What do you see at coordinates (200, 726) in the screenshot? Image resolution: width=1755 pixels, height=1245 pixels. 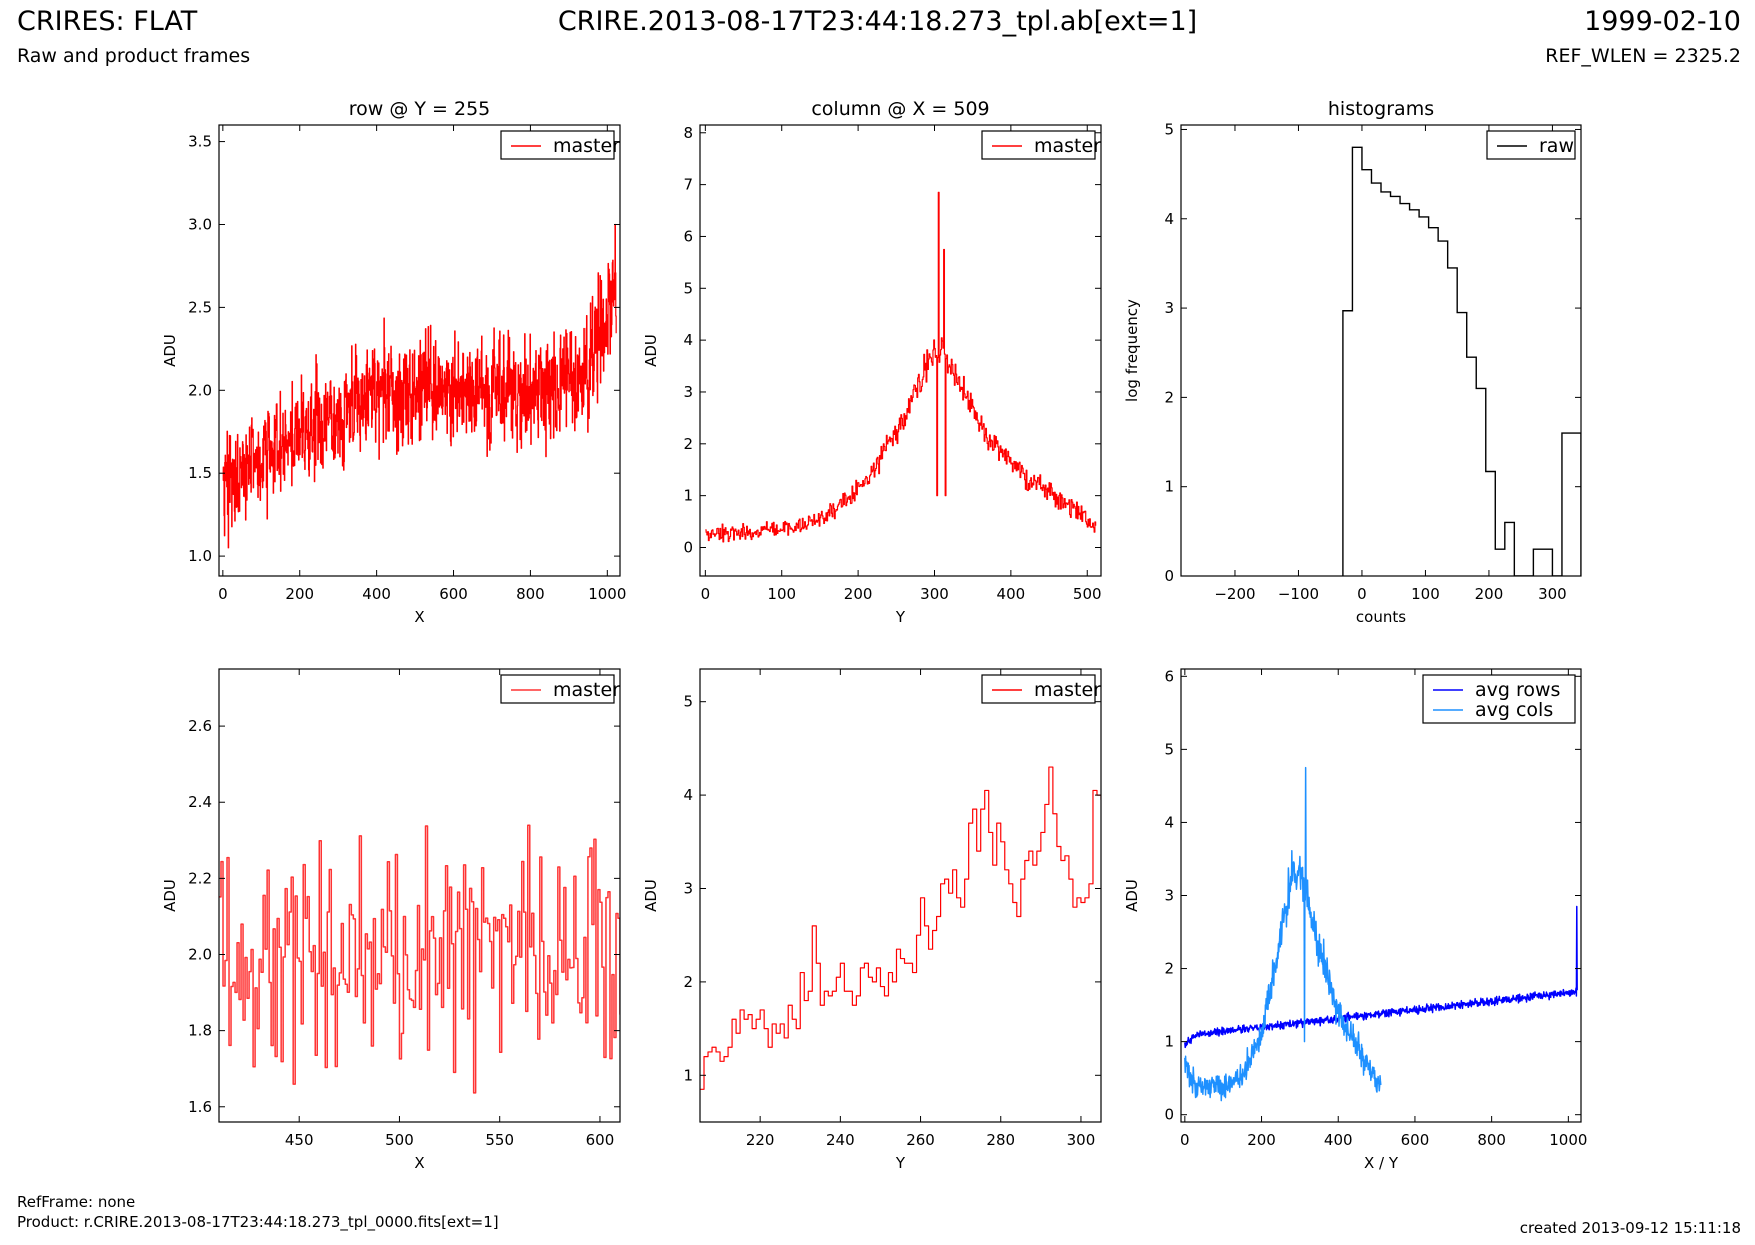 I see `y-tick-label: 2.6` at bounding box center [200, 726].